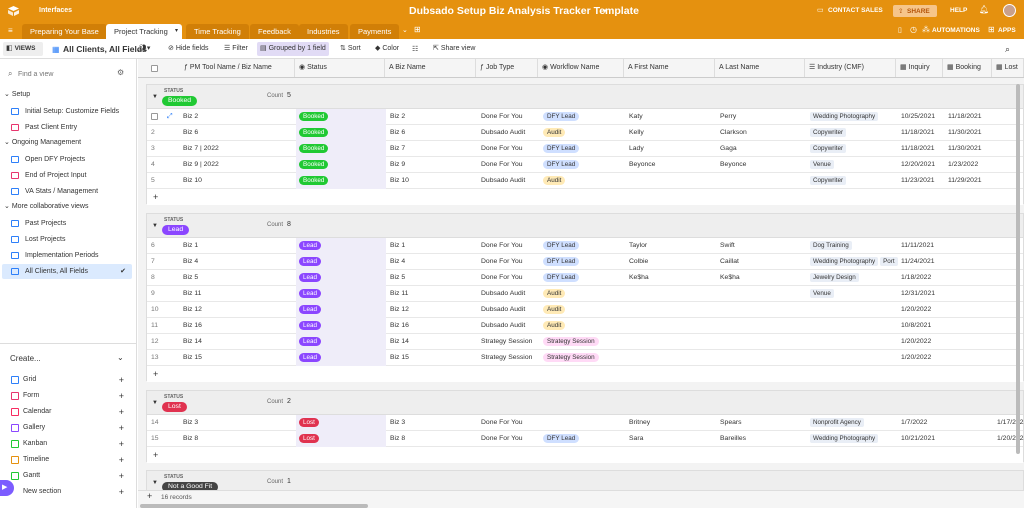  What do you see at coordinates (17, 95) in the screenshot?
I see `section-setup: ⌄ Setup` at bounding box center [17, 95].